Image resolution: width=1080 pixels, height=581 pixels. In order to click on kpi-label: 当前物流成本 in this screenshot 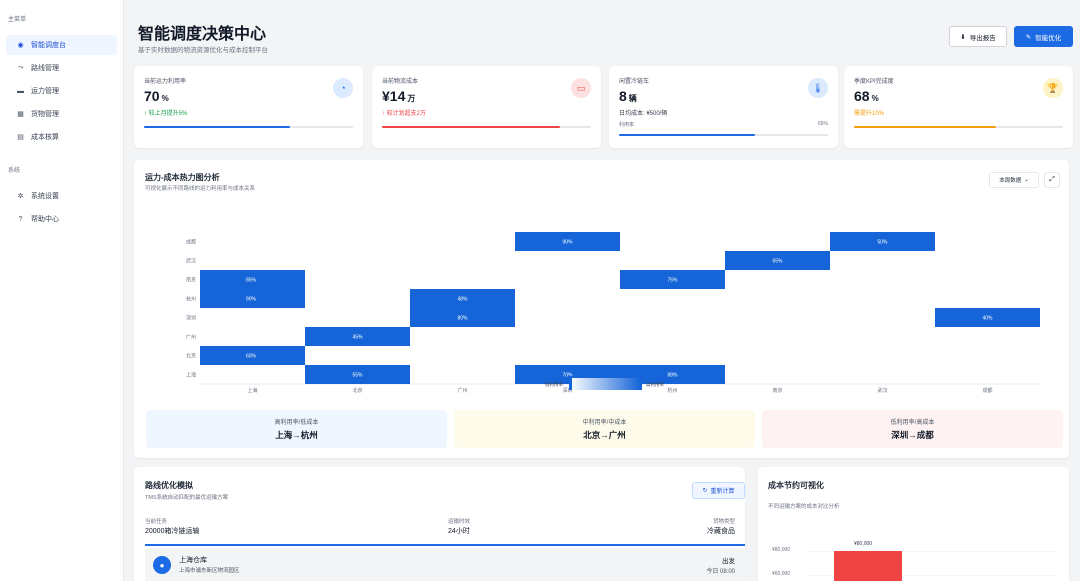, I will do `click(400, 82)`.